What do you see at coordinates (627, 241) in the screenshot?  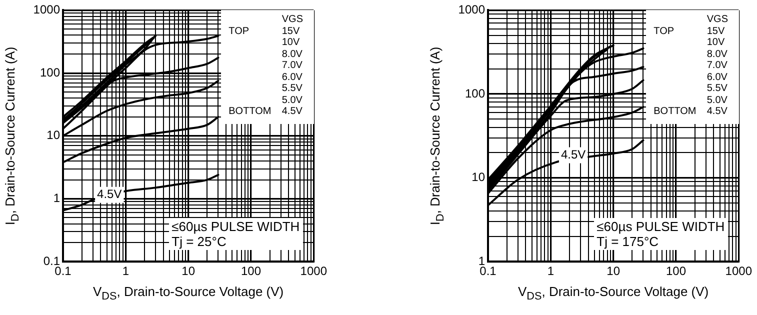 I see `annotation: Tj = 175°C` at bounding box center [627, 241].